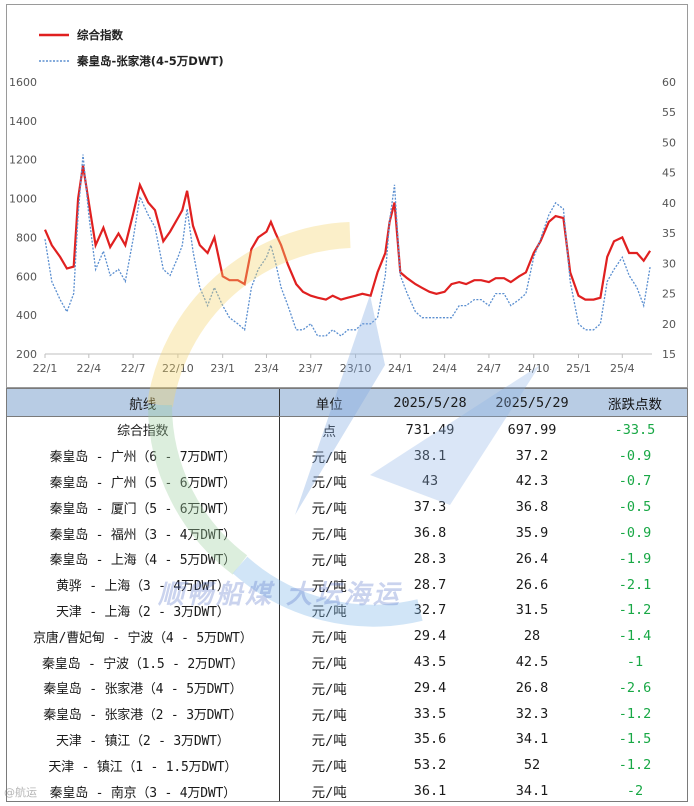  What do you see at coordinates (669, 142) in the screenshot?
I see `y-right-tick-label: 50` at bounding box center [669, 142].